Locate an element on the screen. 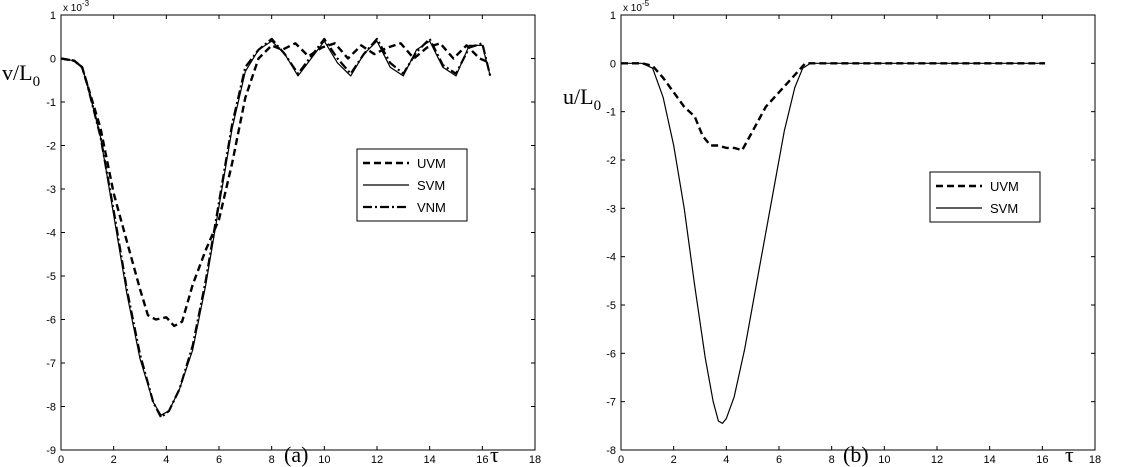  legend-box is located at coordinates (985, 197).